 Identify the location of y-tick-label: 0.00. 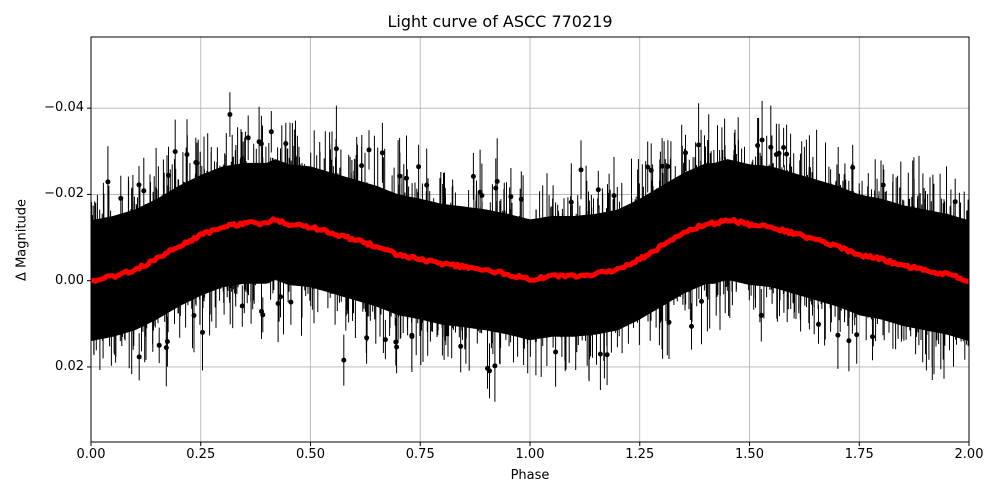
(69, 280).